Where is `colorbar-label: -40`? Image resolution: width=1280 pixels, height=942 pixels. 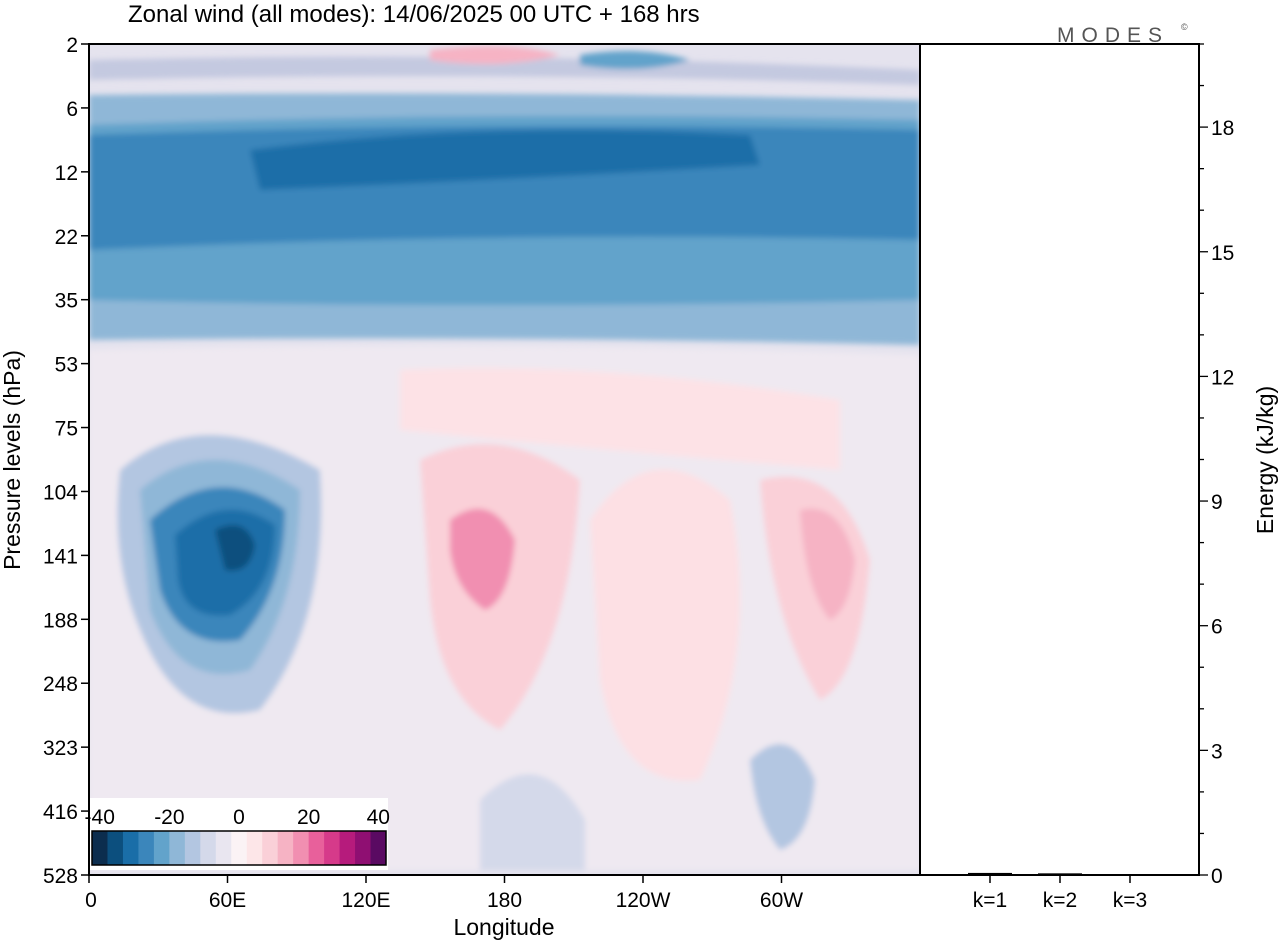 colorbar-label: -40 is located at coordinates (100, 817).